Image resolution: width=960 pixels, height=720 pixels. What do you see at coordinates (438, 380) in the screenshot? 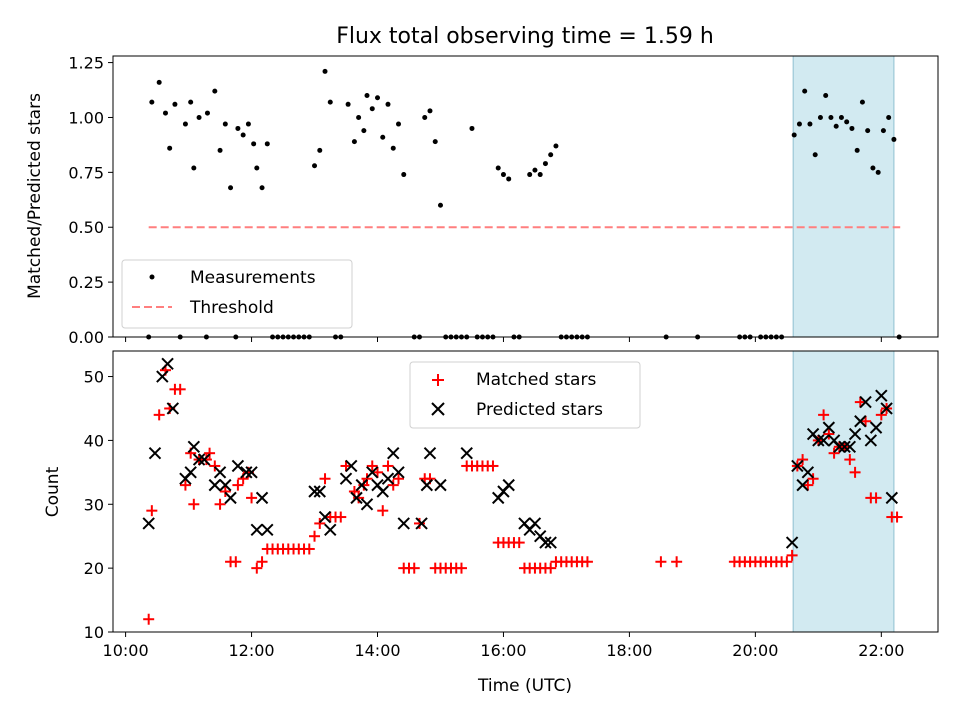
I see `legend-matched-marker` at bounding box center [438, 380].